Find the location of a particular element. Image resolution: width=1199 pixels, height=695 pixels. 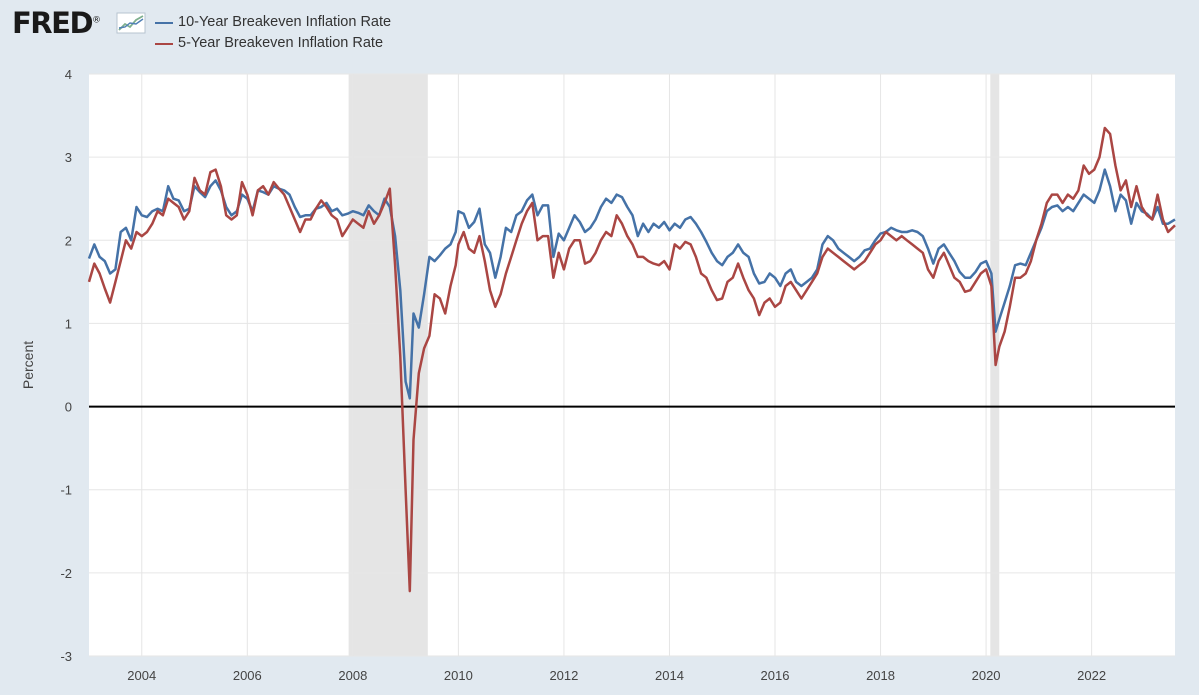

x-tick-label: 2022 is located at coordinates (1091, 675).